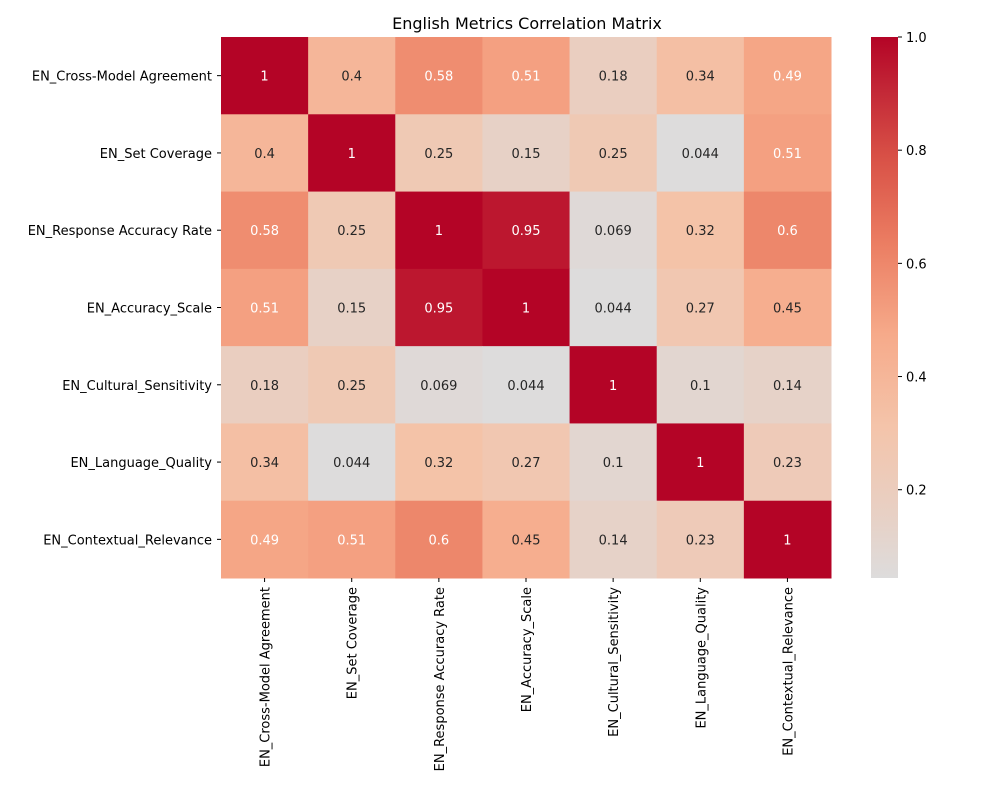 The image size is (1000, 800). Describe the element at coordinates (916, 151) in the screenshot. I see `colorbar-tick-label: 0.8` at that location.